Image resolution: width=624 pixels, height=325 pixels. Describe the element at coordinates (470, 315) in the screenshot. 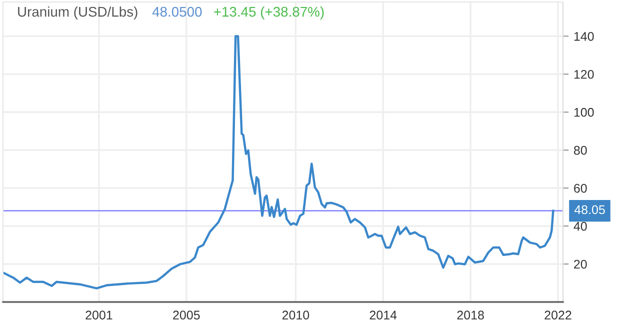

I see `x-tick-label: 2018` at that location.